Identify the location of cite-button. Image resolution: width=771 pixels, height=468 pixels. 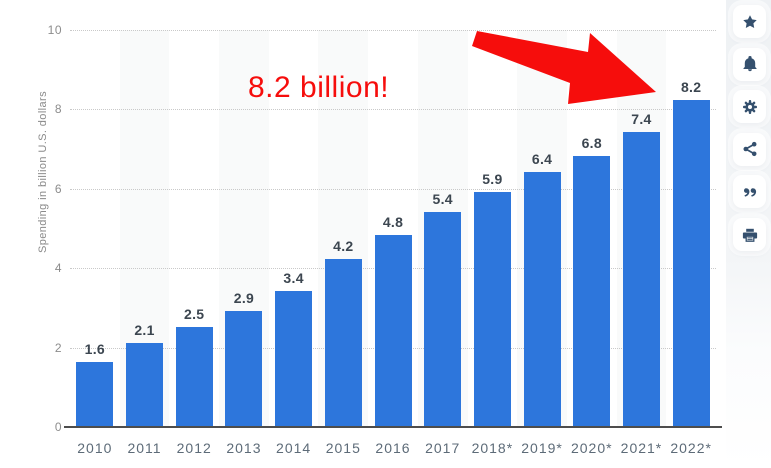
(749, 192).